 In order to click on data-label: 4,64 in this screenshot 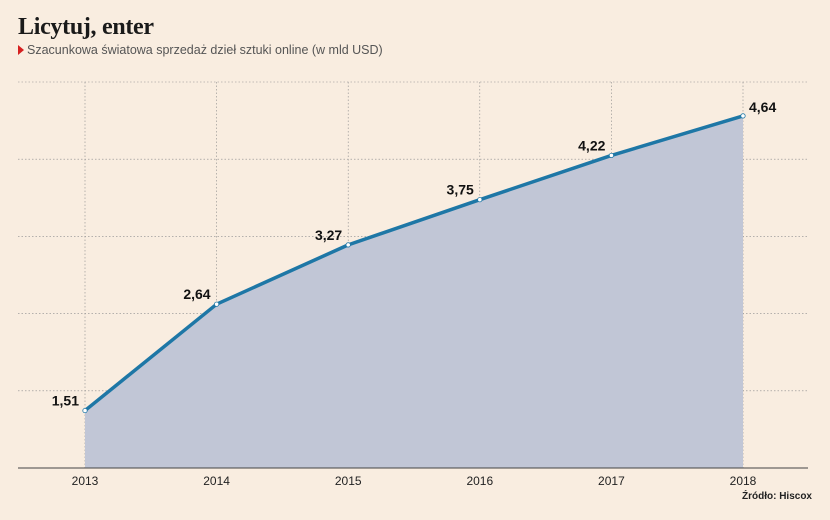, I will do `click(762, 107)`.